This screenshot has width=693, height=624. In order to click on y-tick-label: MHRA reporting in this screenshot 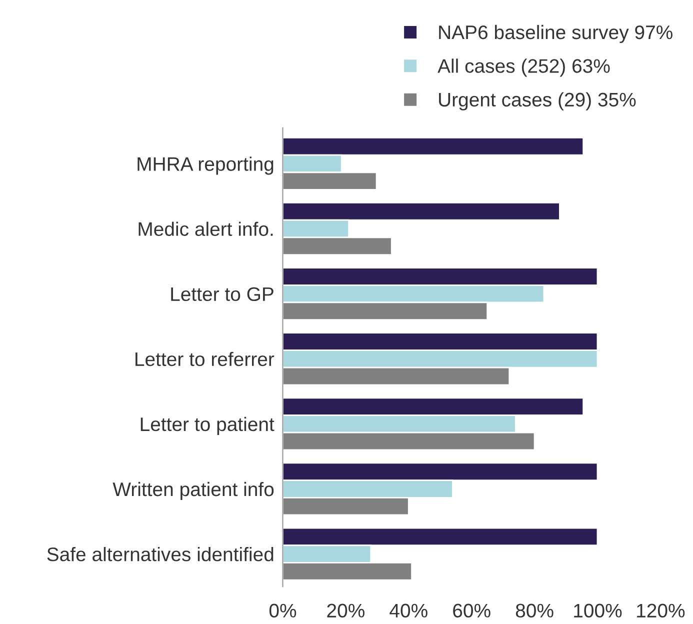, I will do `click(206, 165)`.